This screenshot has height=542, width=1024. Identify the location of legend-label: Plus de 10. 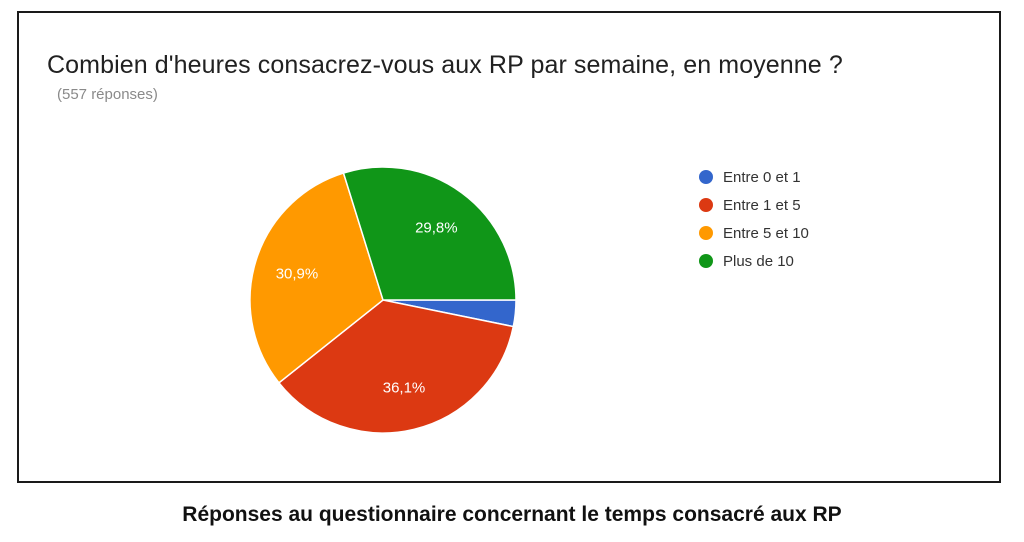
(758, 261).